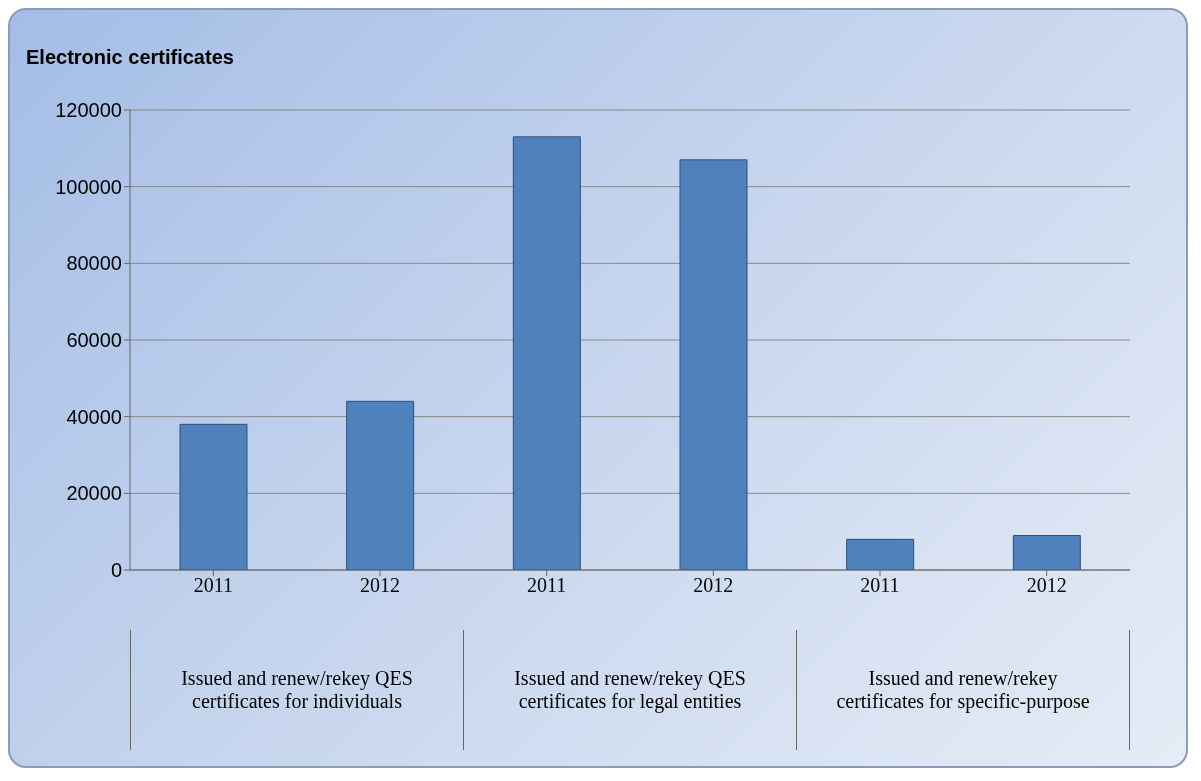  I want to click on text: Issued and renew/rekey QES certificates for individuals, so click(296, 690).